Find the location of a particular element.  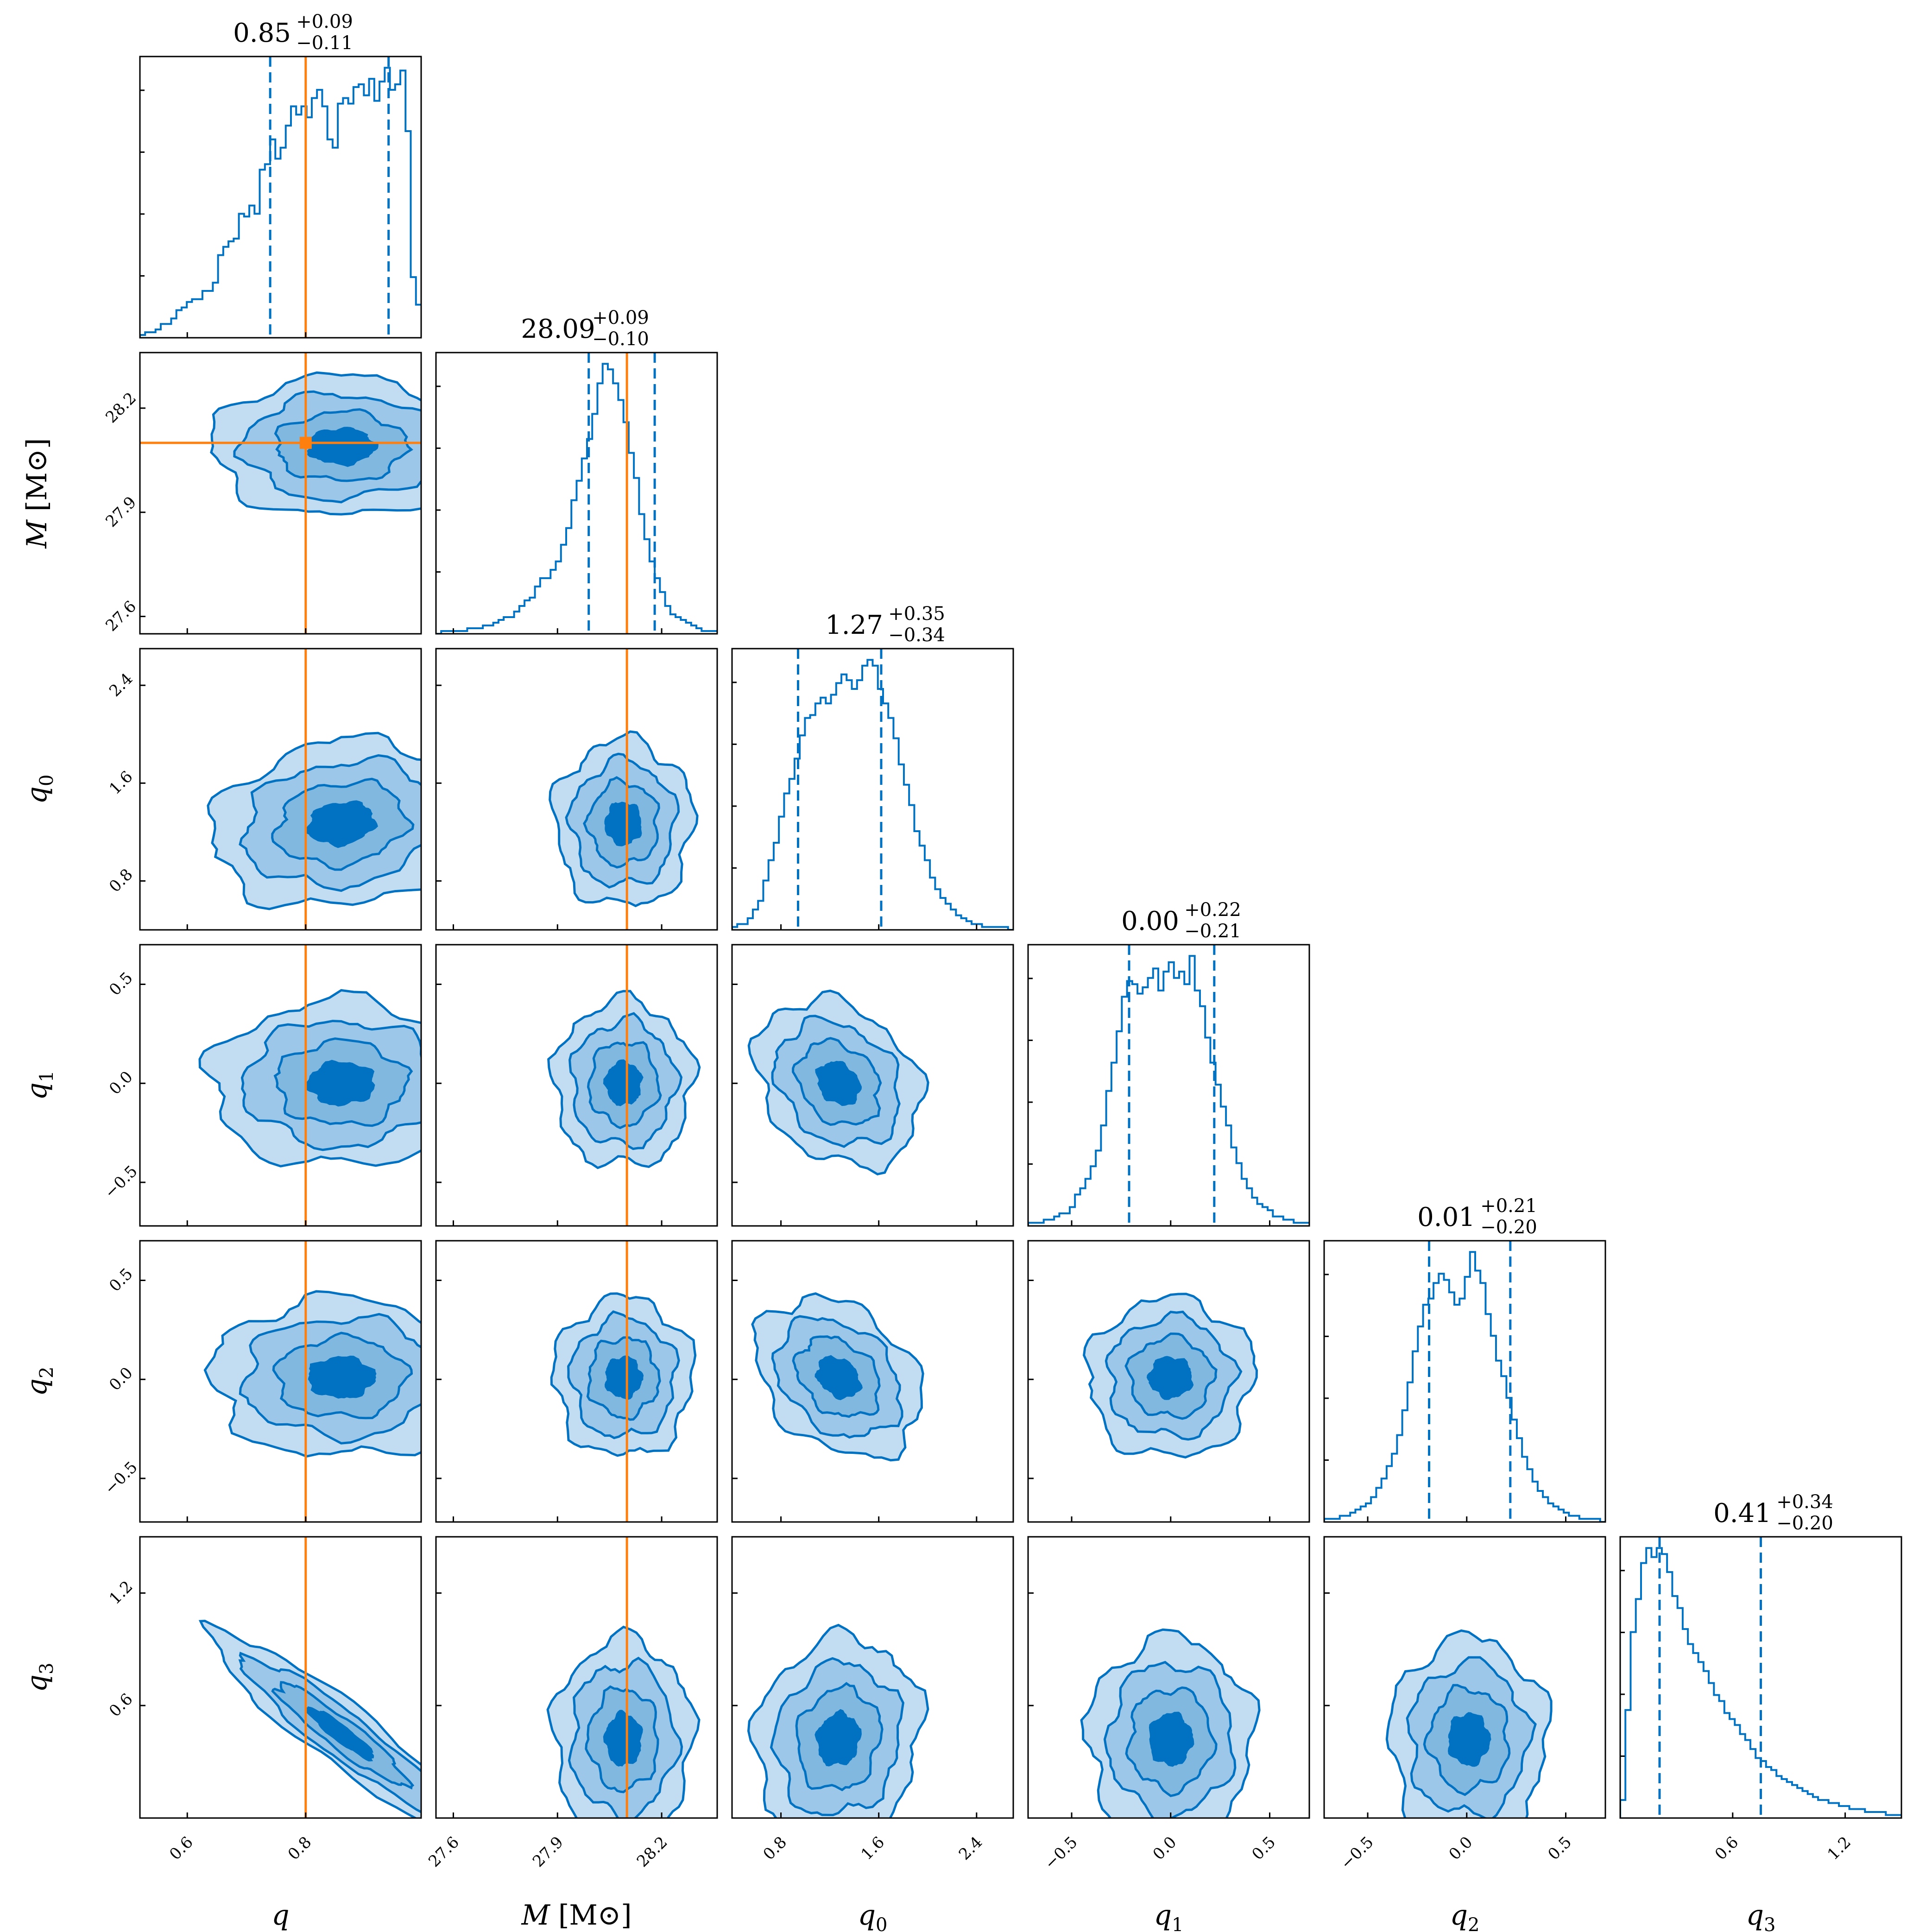

contour-panel-q-q0 is located at coordinates (281, 790).